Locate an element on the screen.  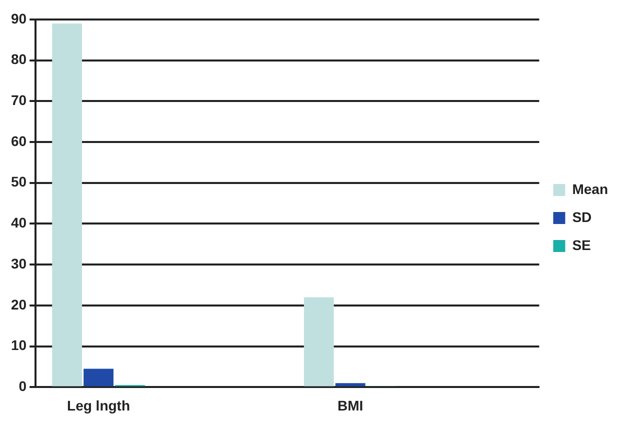
x-tick-label: BMI is located at coordinates (351, 405).